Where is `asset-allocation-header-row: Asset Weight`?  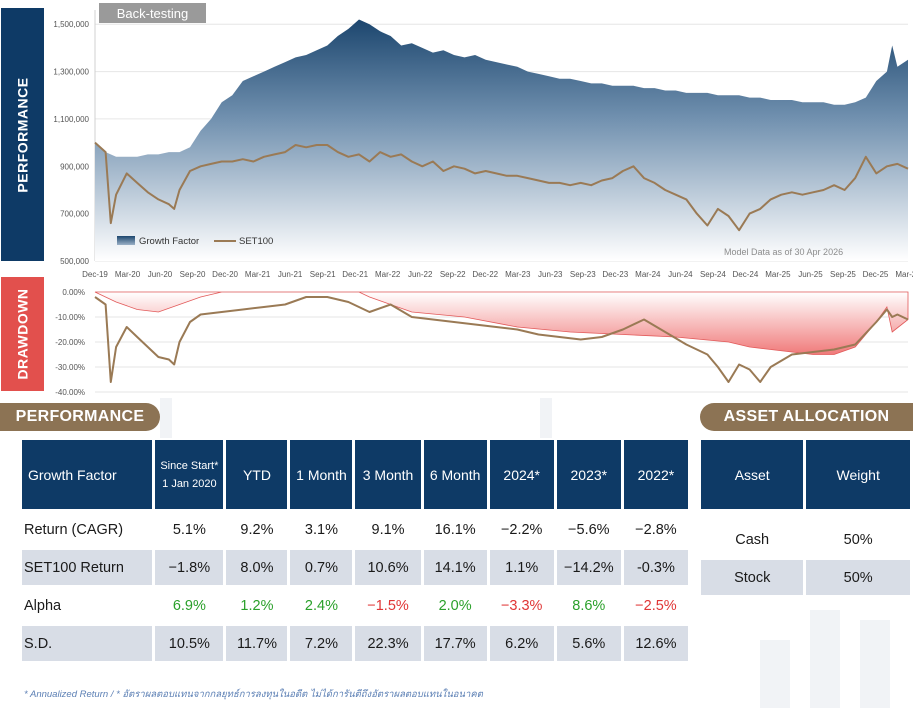 asset-allocation-header-row: Asset Weight is located at coordinates (805, 474).